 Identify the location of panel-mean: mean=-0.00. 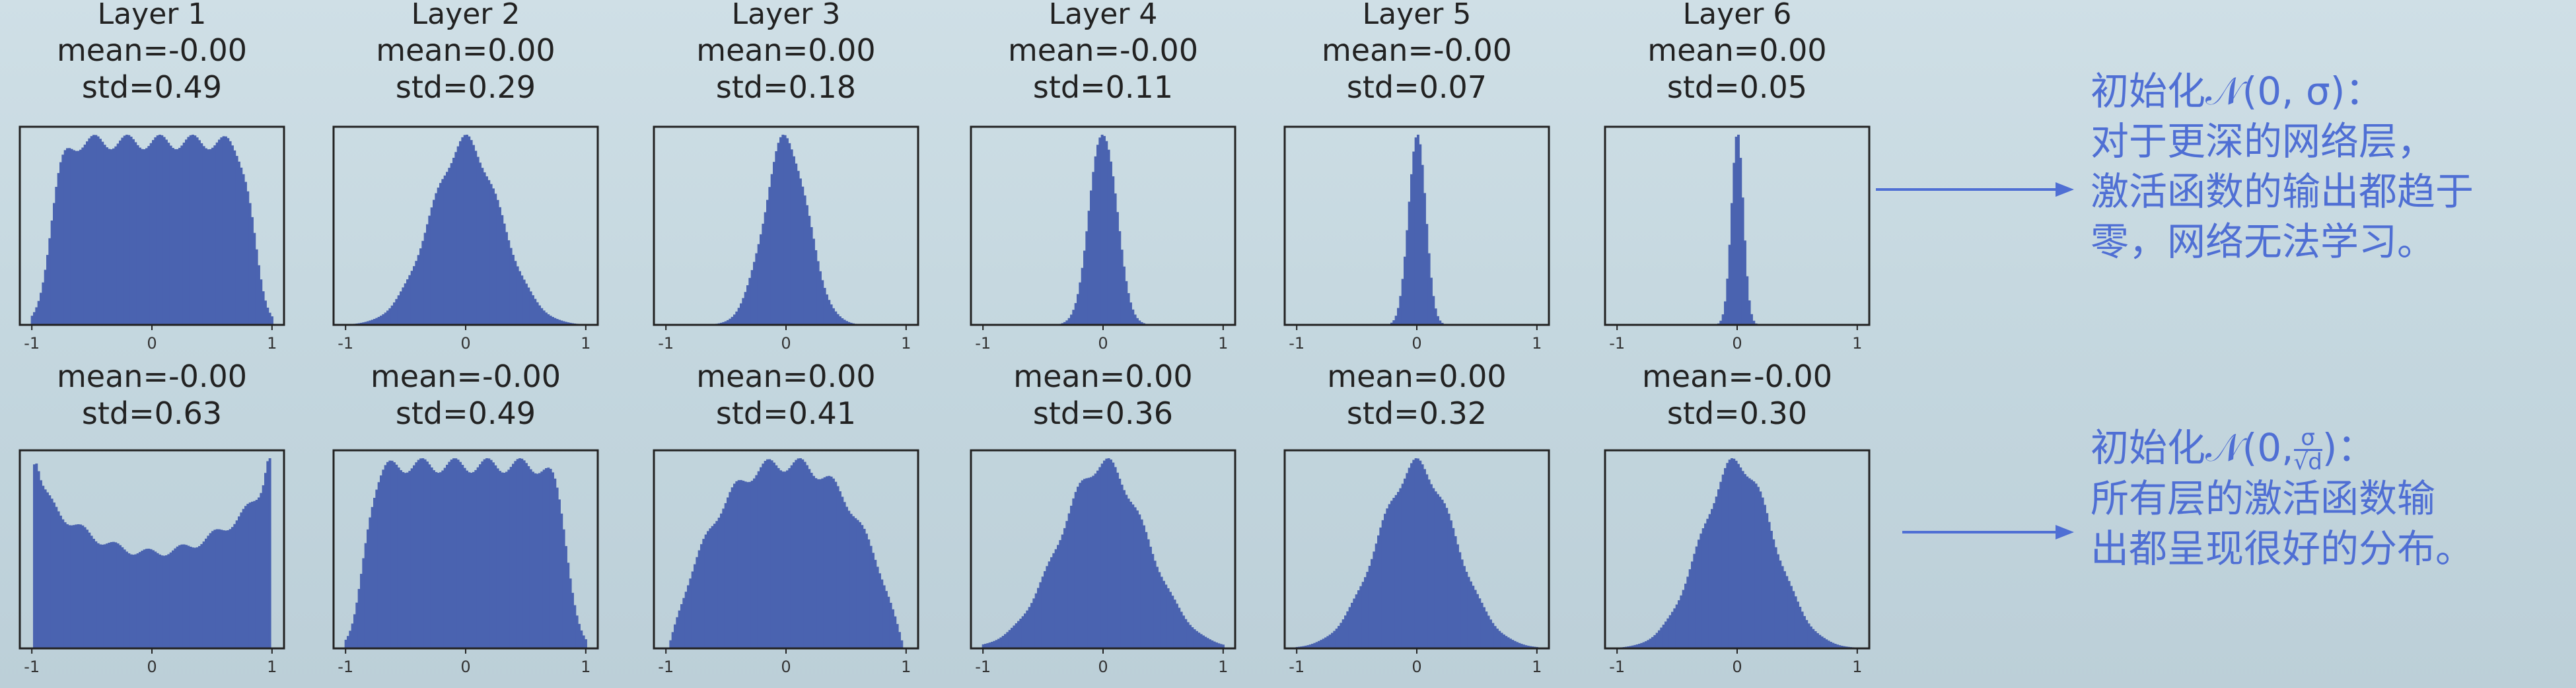
(466, 376).